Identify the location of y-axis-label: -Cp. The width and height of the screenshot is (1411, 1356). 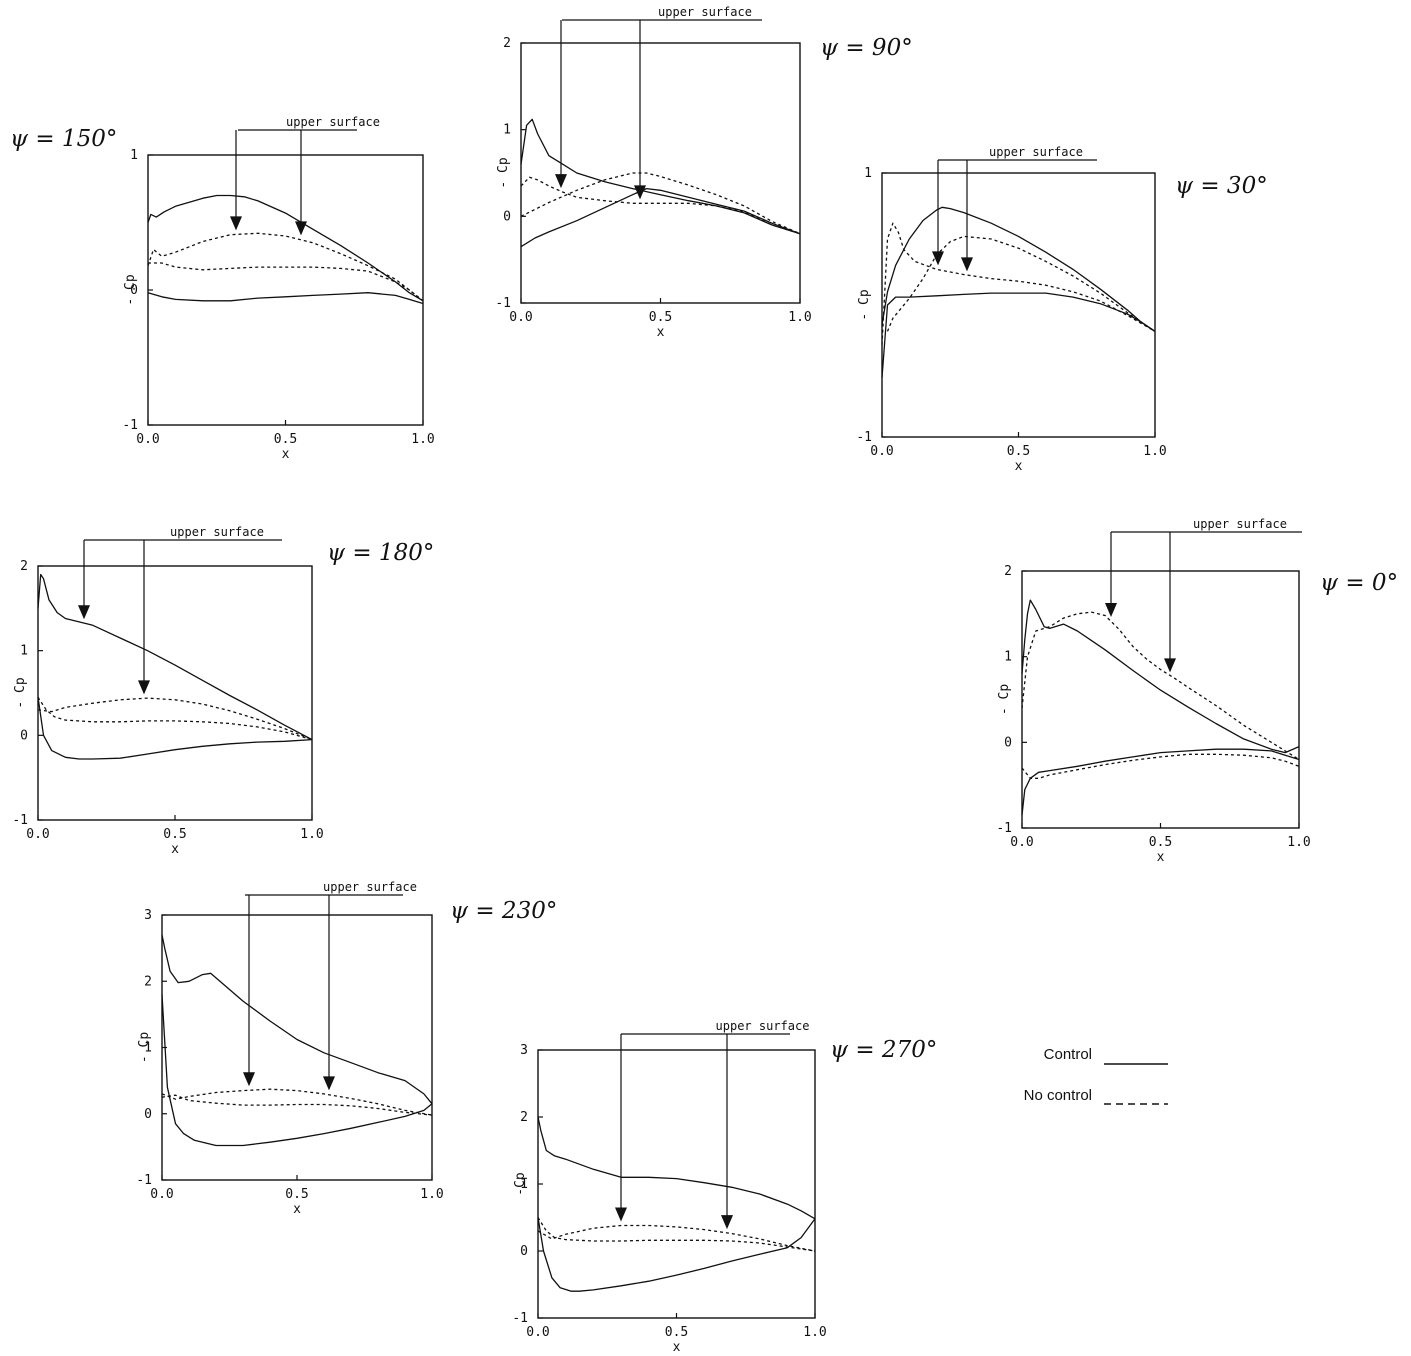
(520, 1184).